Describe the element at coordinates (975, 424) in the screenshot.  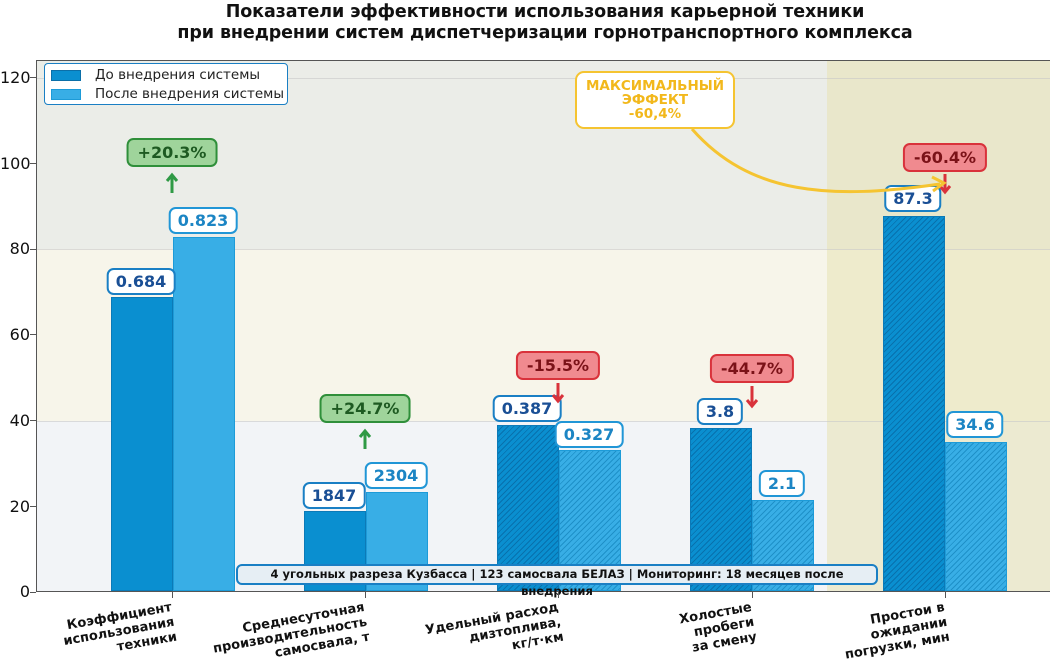
I see `value-label-after: 34.6` at that location.